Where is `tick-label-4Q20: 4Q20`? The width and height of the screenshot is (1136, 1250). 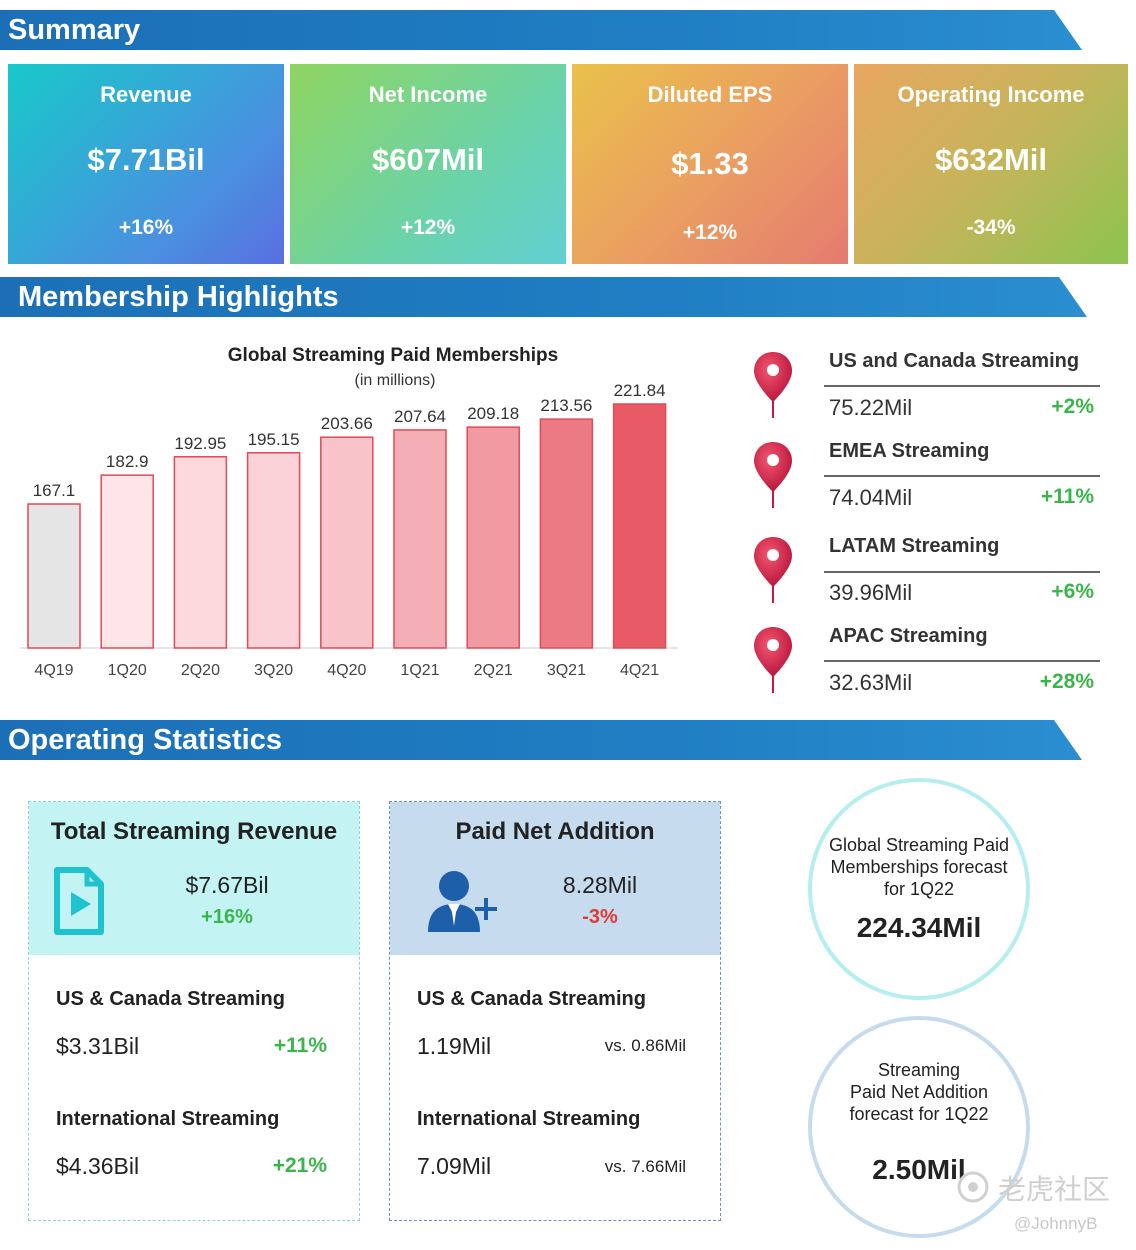
tick-label-4Q20: 4Q20 is located at coordinates (346, 670).